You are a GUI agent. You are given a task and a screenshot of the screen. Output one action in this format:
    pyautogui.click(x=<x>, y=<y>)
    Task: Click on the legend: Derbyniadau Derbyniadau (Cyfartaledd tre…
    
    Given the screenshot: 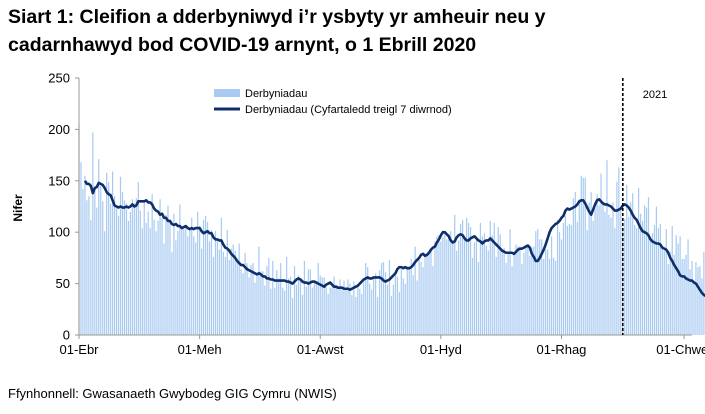 What is the action you would take?
    pyautogui.click(x=333, y=102)
    